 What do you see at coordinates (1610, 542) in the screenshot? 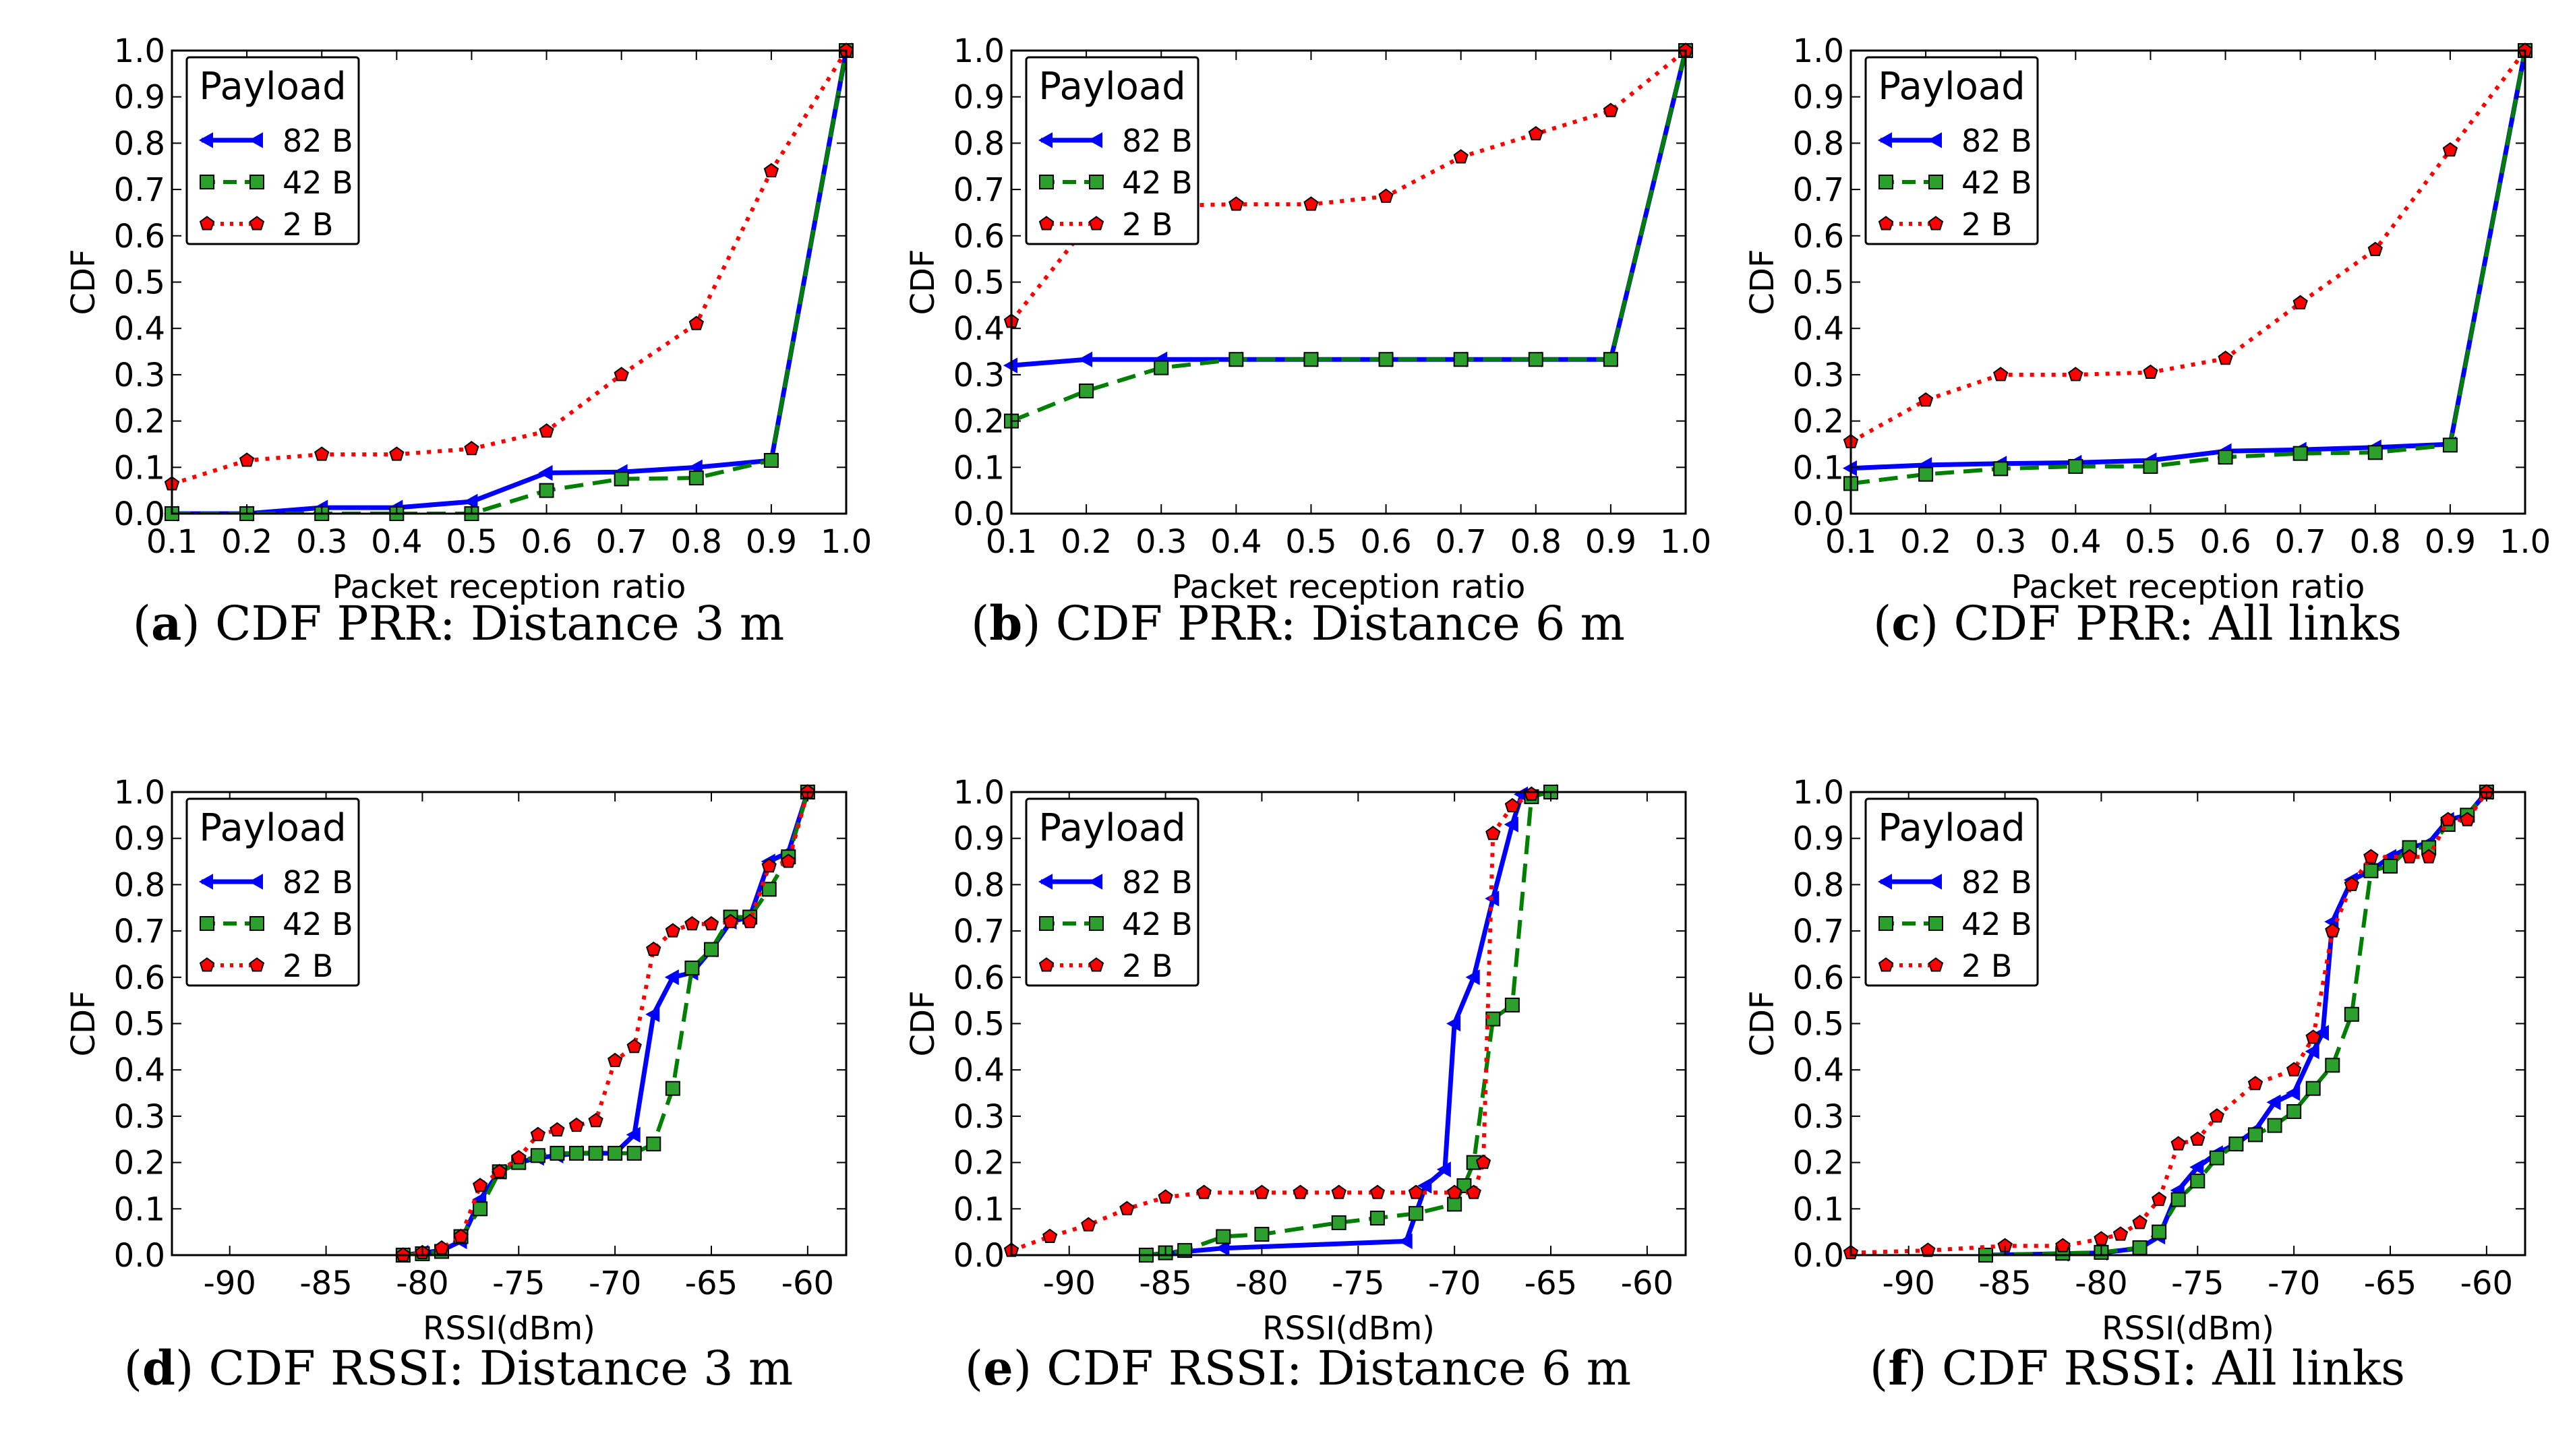
I see `x-tick-label: 0.9` at bounding box center [1610, 542].